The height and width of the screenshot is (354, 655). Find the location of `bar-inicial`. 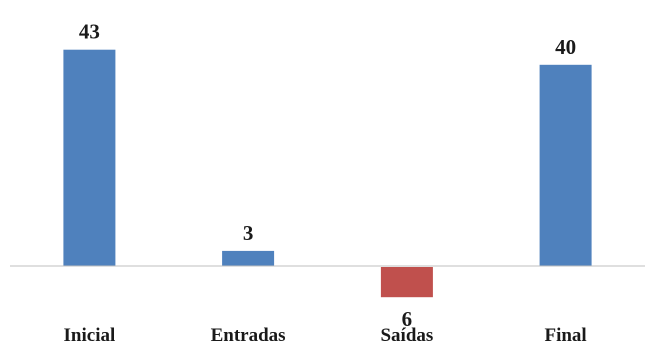

bar-inicial is located at coordinates (89, 158).